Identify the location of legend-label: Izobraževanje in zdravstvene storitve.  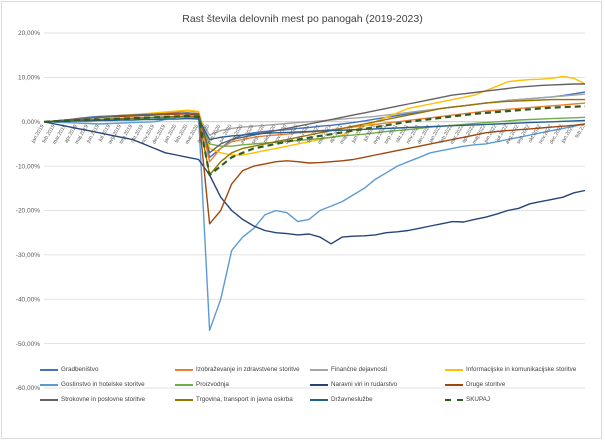
(248, 369).